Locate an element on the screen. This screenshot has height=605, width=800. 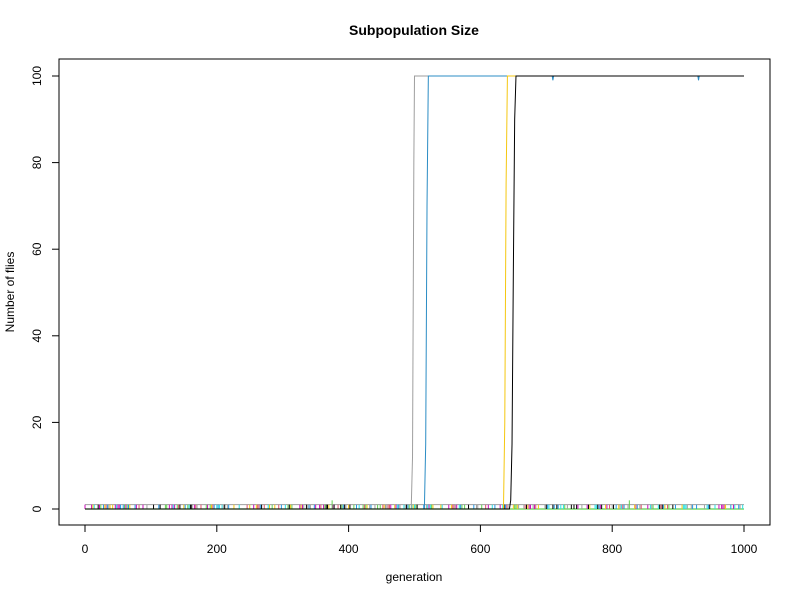
chart-title: Subpopulation Size is located at coordinates (414, 30).